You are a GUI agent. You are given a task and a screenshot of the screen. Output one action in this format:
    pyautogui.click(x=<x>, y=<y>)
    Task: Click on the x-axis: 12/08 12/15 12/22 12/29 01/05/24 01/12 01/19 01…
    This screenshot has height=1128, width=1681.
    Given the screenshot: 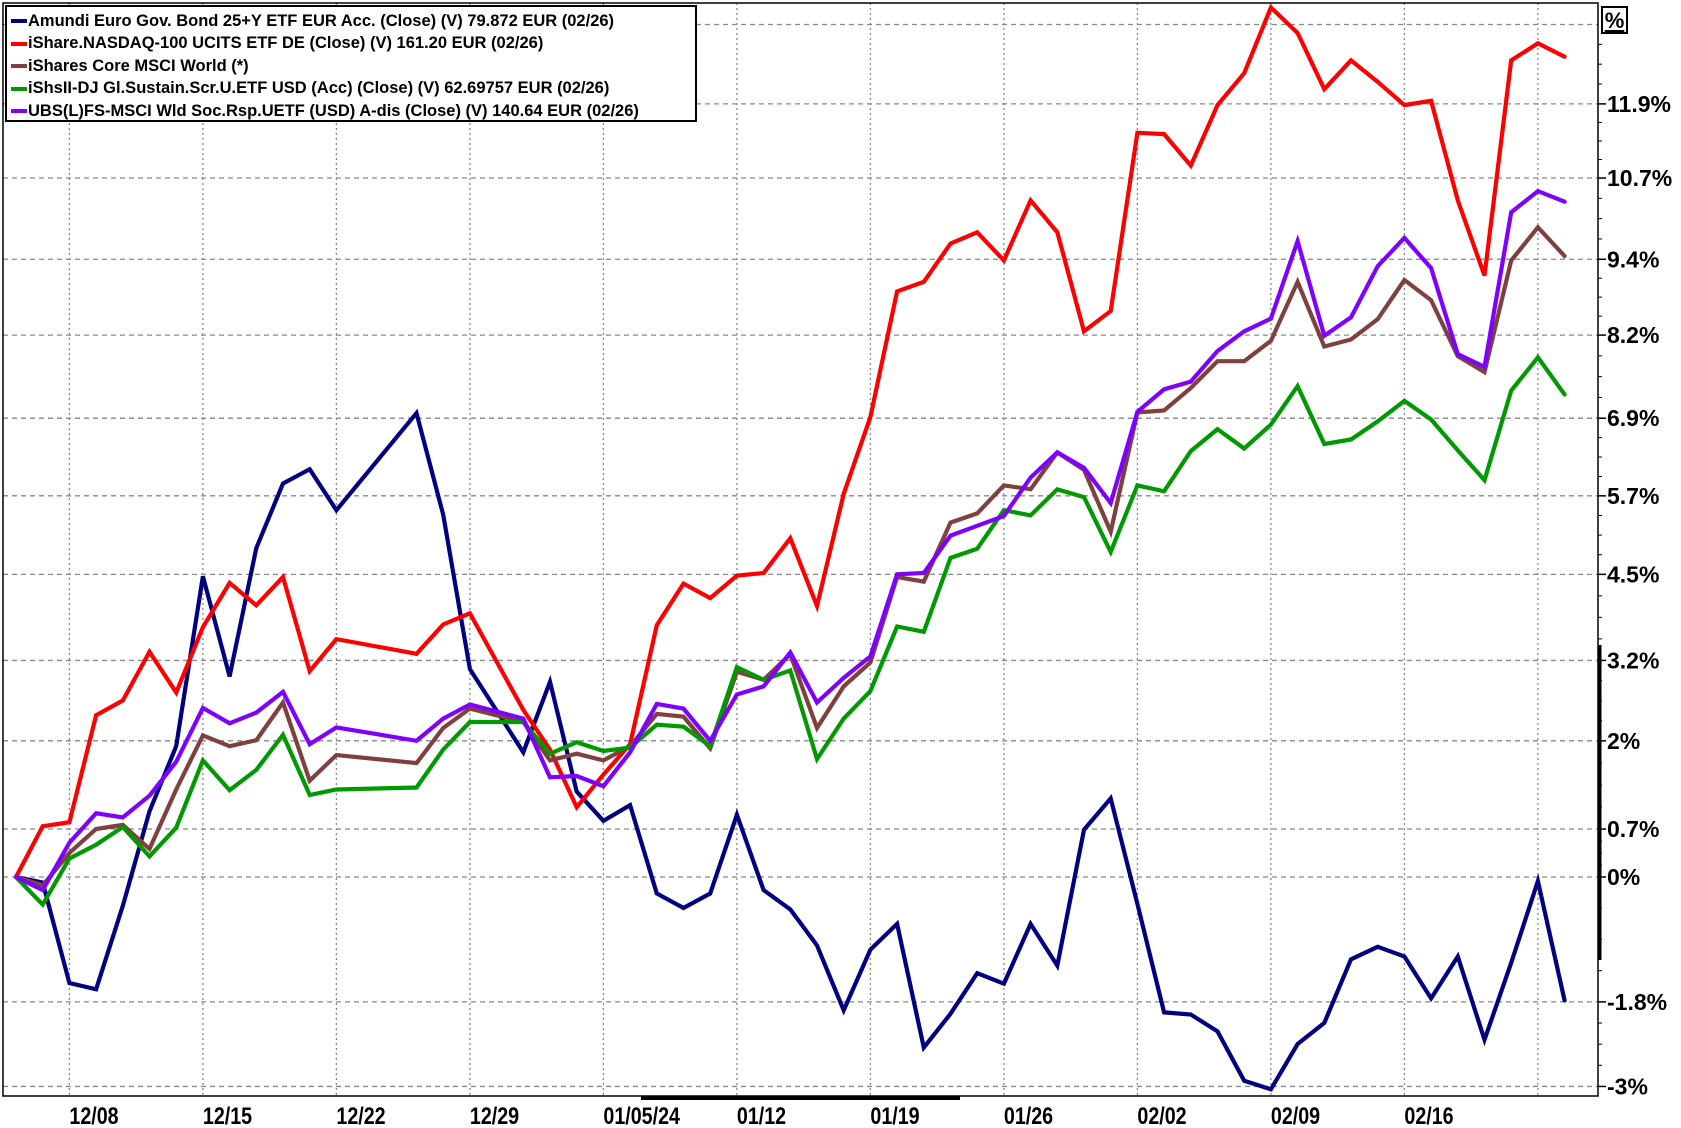 What is the action you would take?
    pyautogui.click(x=761, y=1115)
    